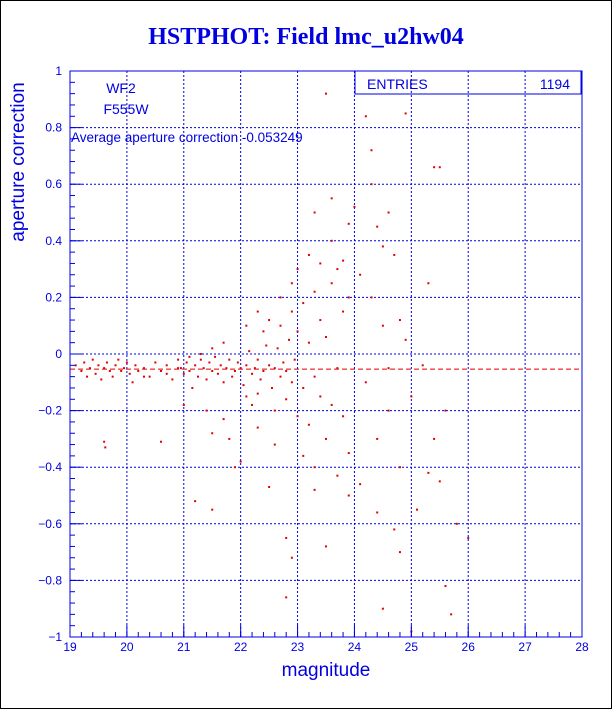 This screenshot has width=612, height=709. What do you see at coordinates (70, 647) in the screenshot?
I see `x-tick-label: 19` at bounding box center [70, 647].